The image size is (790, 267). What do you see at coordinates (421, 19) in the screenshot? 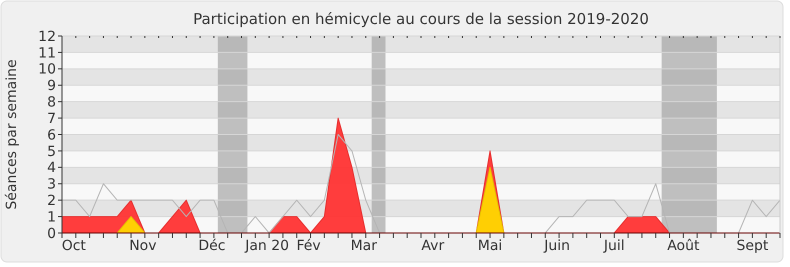
I see `chart-title: Participation en hémicycle au cours de la session 2019-2020` at bounding box center [421, 19].